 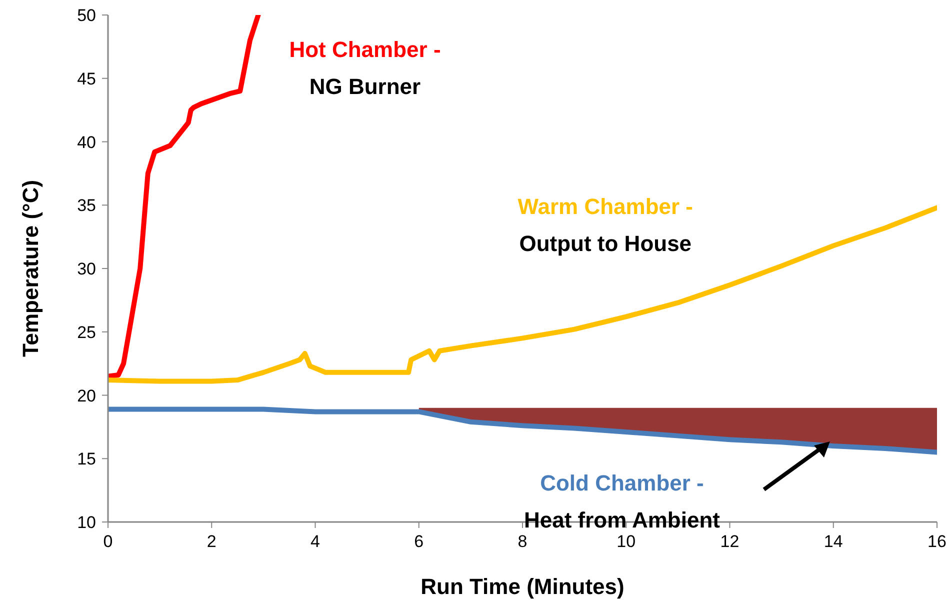 I want to click on y-tick-label: 30, so click(x=86, y=269).